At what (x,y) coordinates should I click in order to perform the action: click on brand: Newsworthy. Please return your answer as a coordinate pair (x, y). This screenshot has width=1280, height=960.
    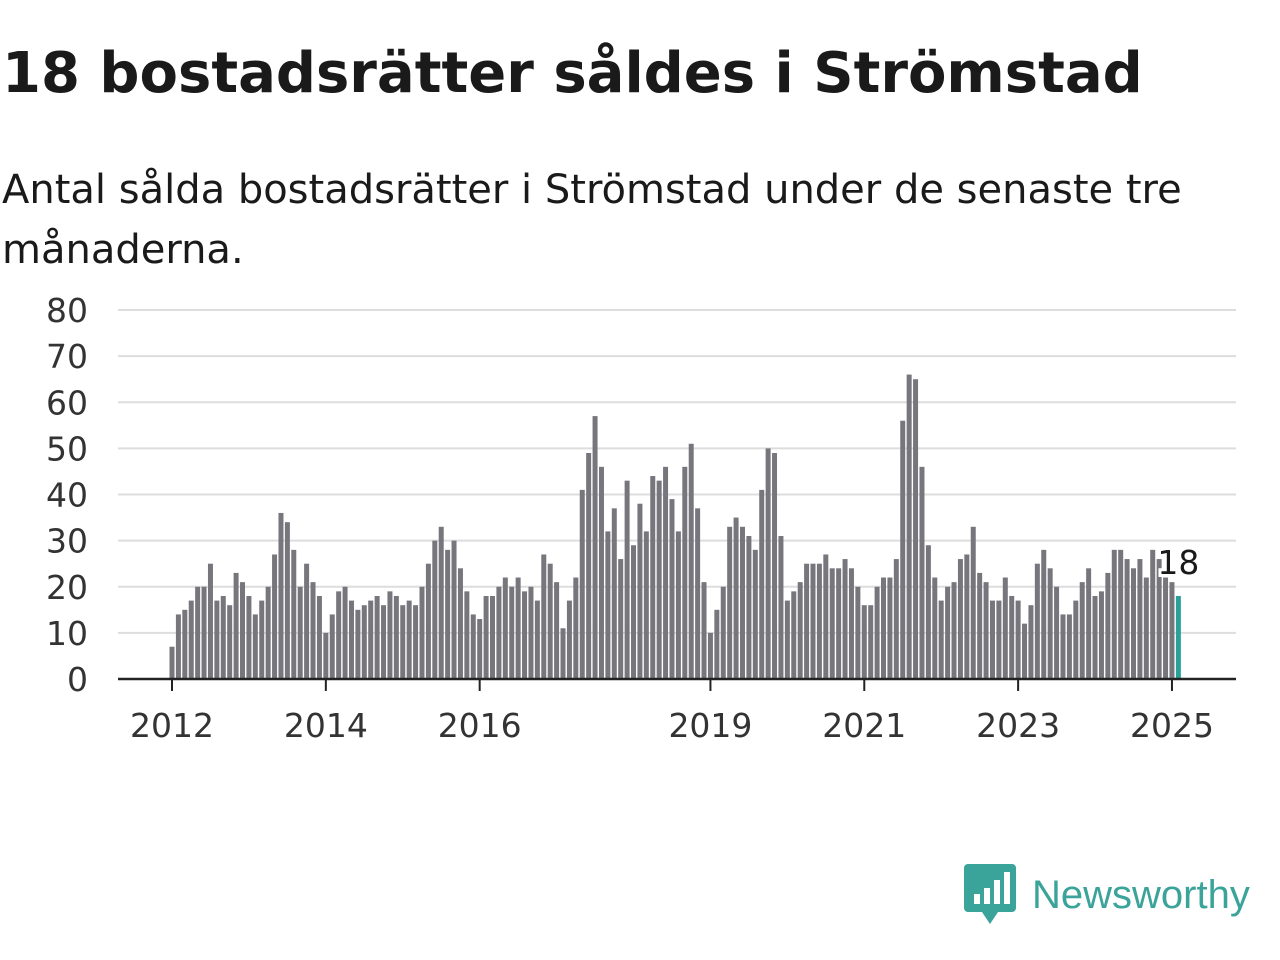
    Looking at the image, I should click on (1106, 895).